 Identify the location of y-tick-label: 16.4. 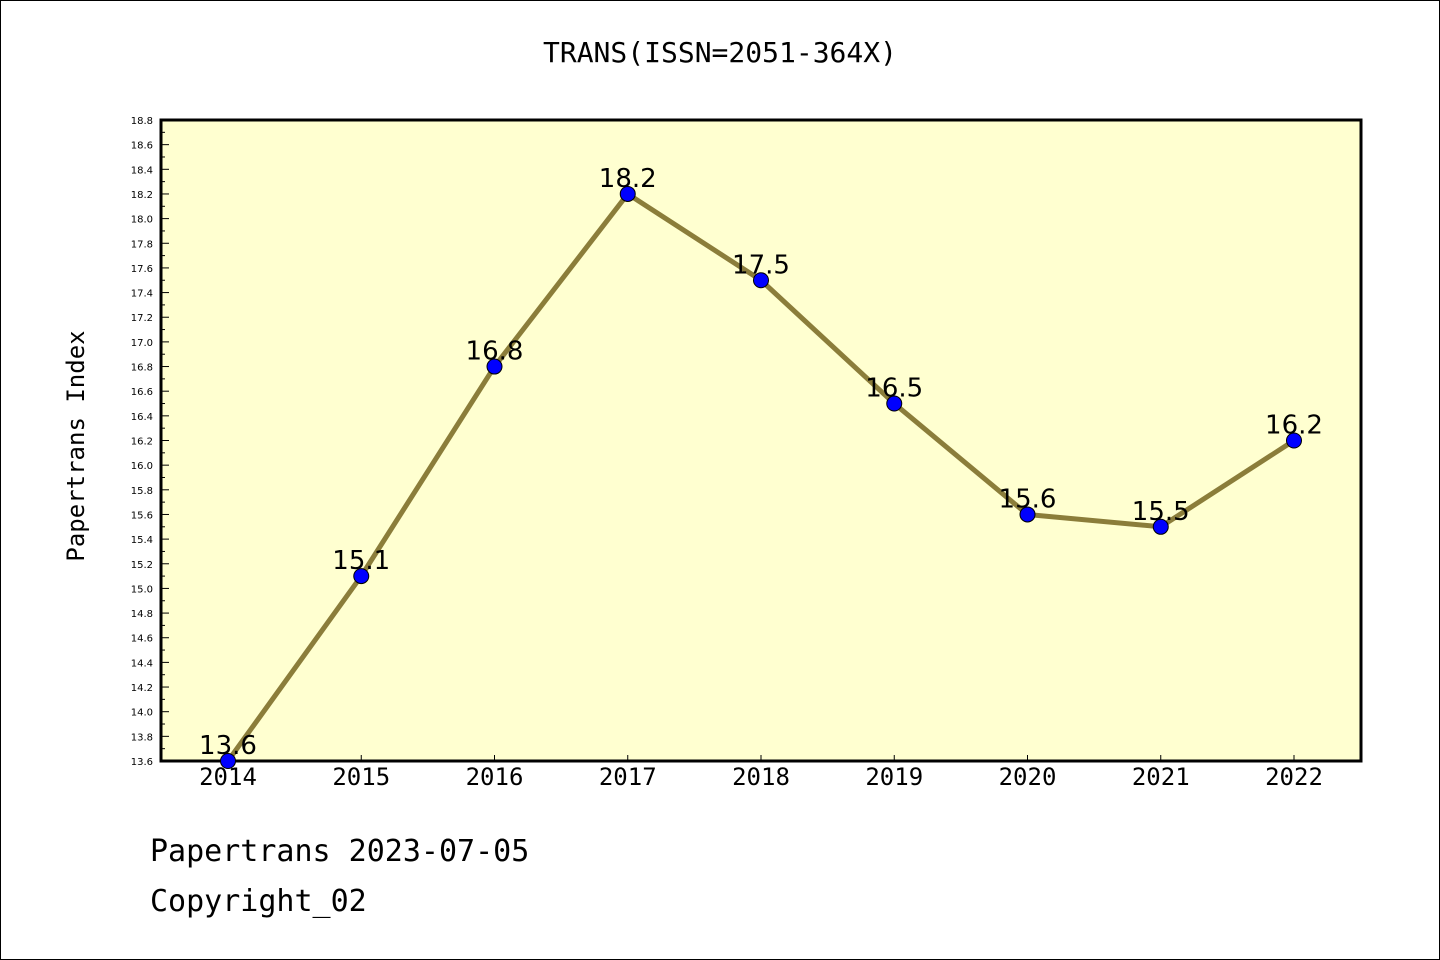
(142, 417).